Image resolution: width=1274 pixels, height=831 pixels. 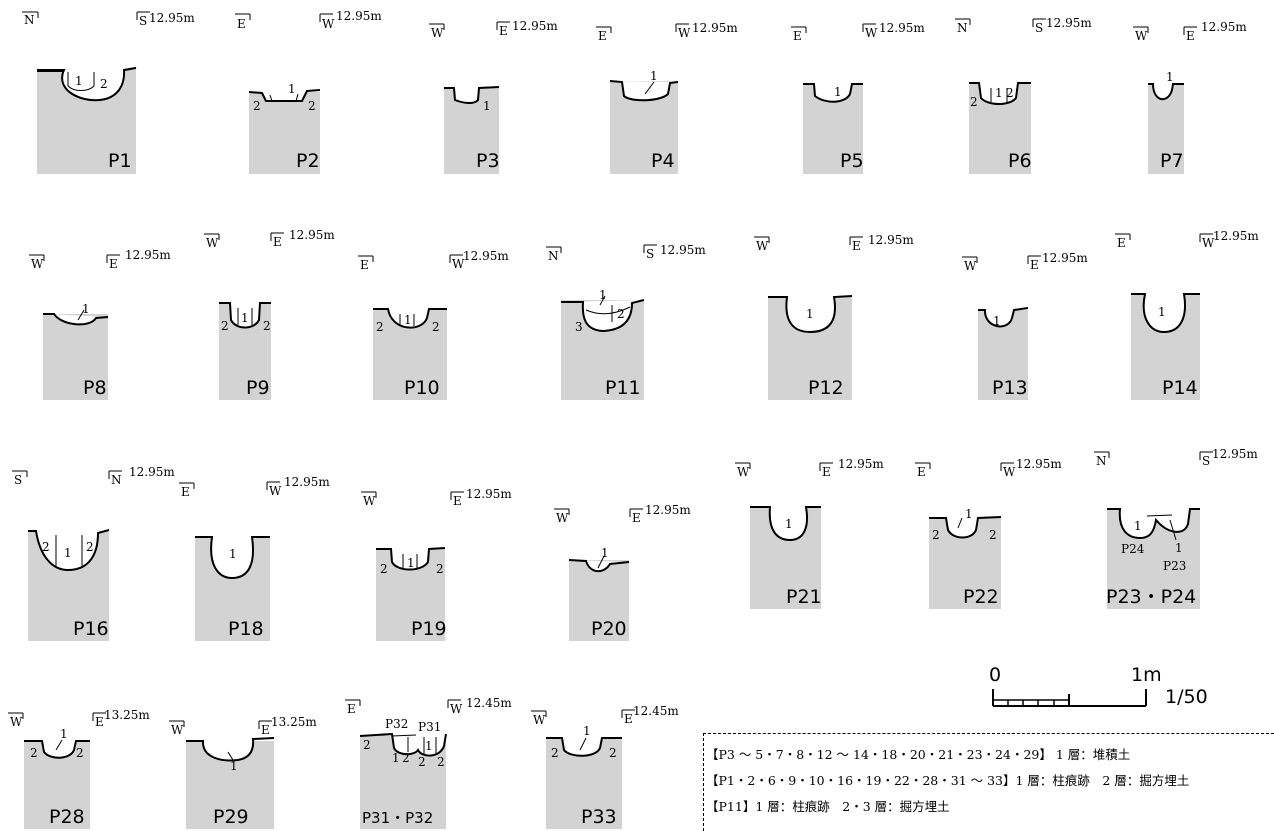 What do you see at coordinates (605, 766) in the screenshot?
I see `pit-P33: W E 12.45m 1 2 2 P33` at bounding box center [605, 766].